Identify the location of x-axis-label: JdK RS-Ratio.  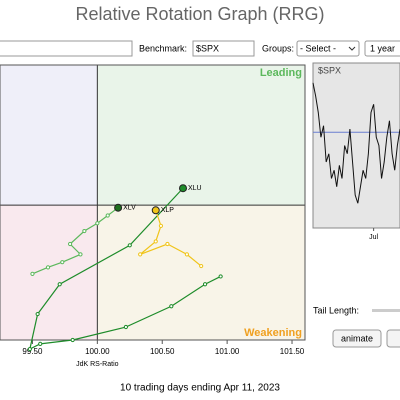
(97, 364).